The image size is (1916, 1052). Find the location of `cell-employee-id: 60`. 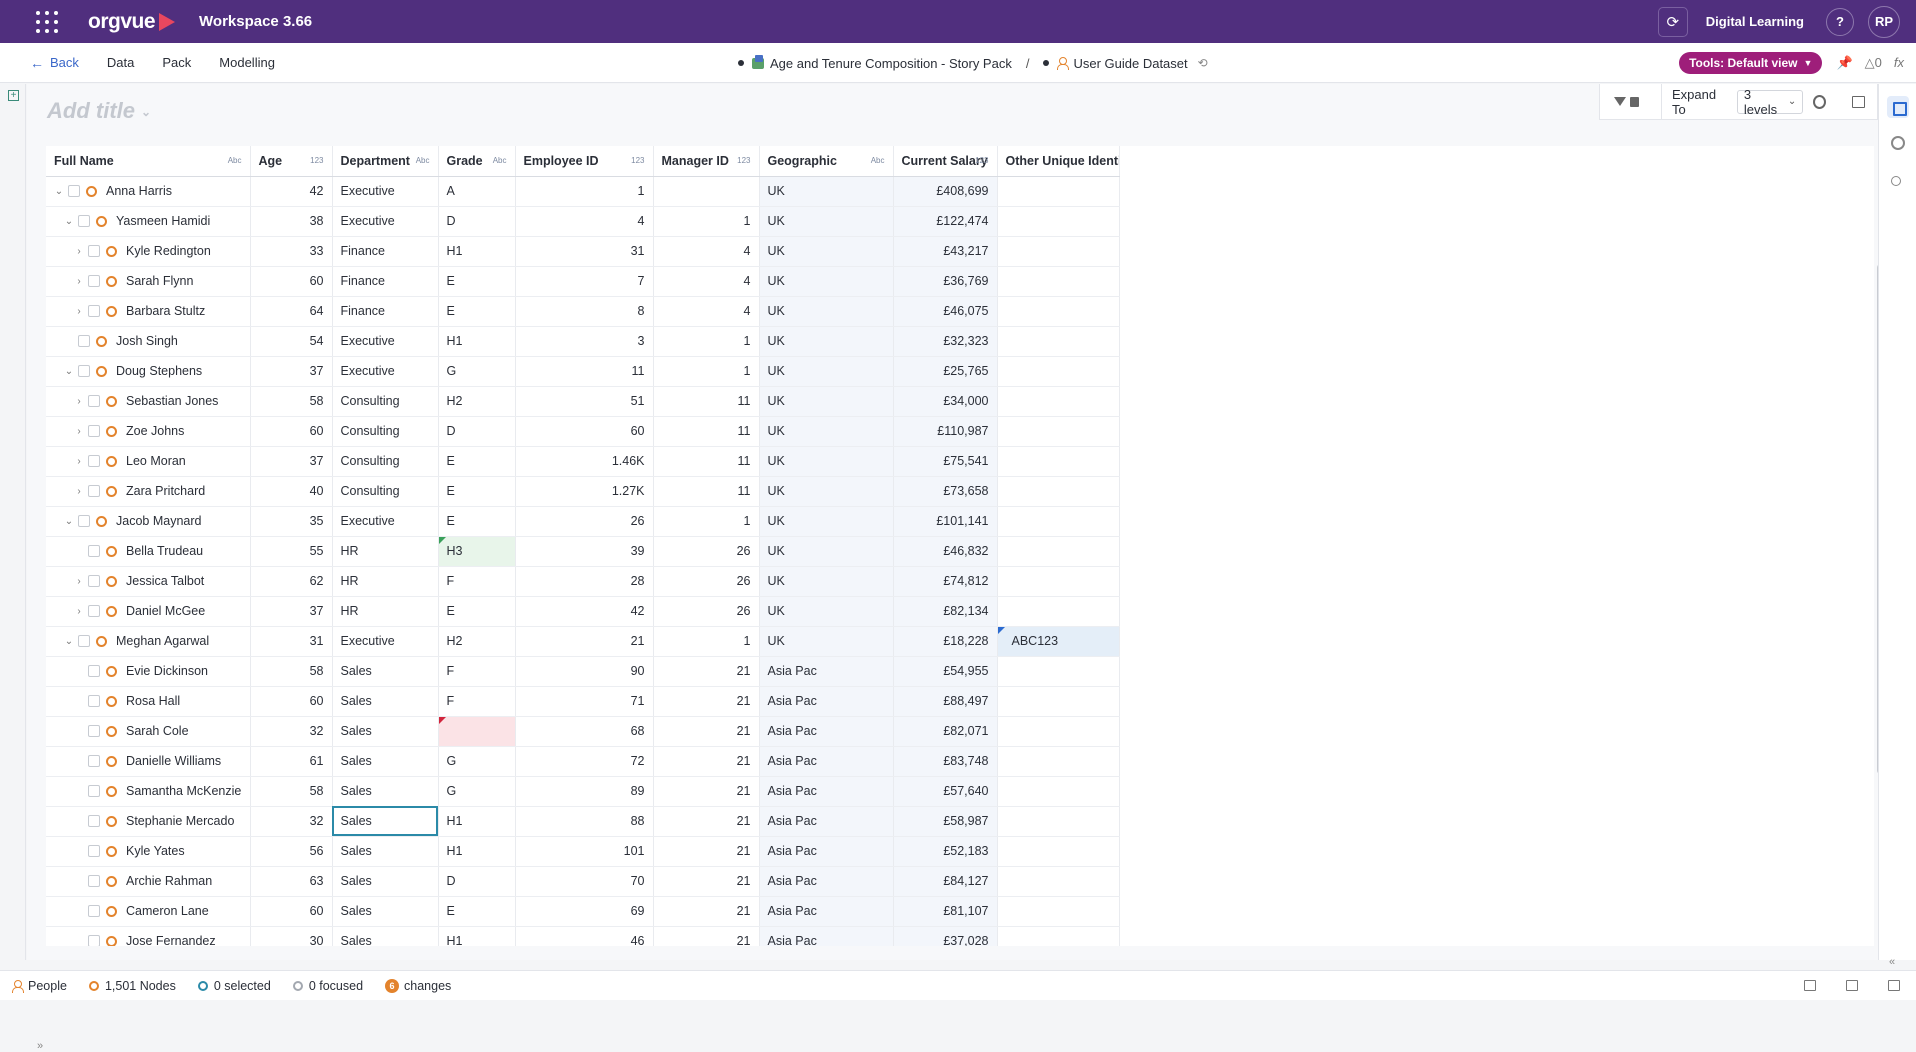

cell-employee-id: 60 is located at coordinates (584, 431).